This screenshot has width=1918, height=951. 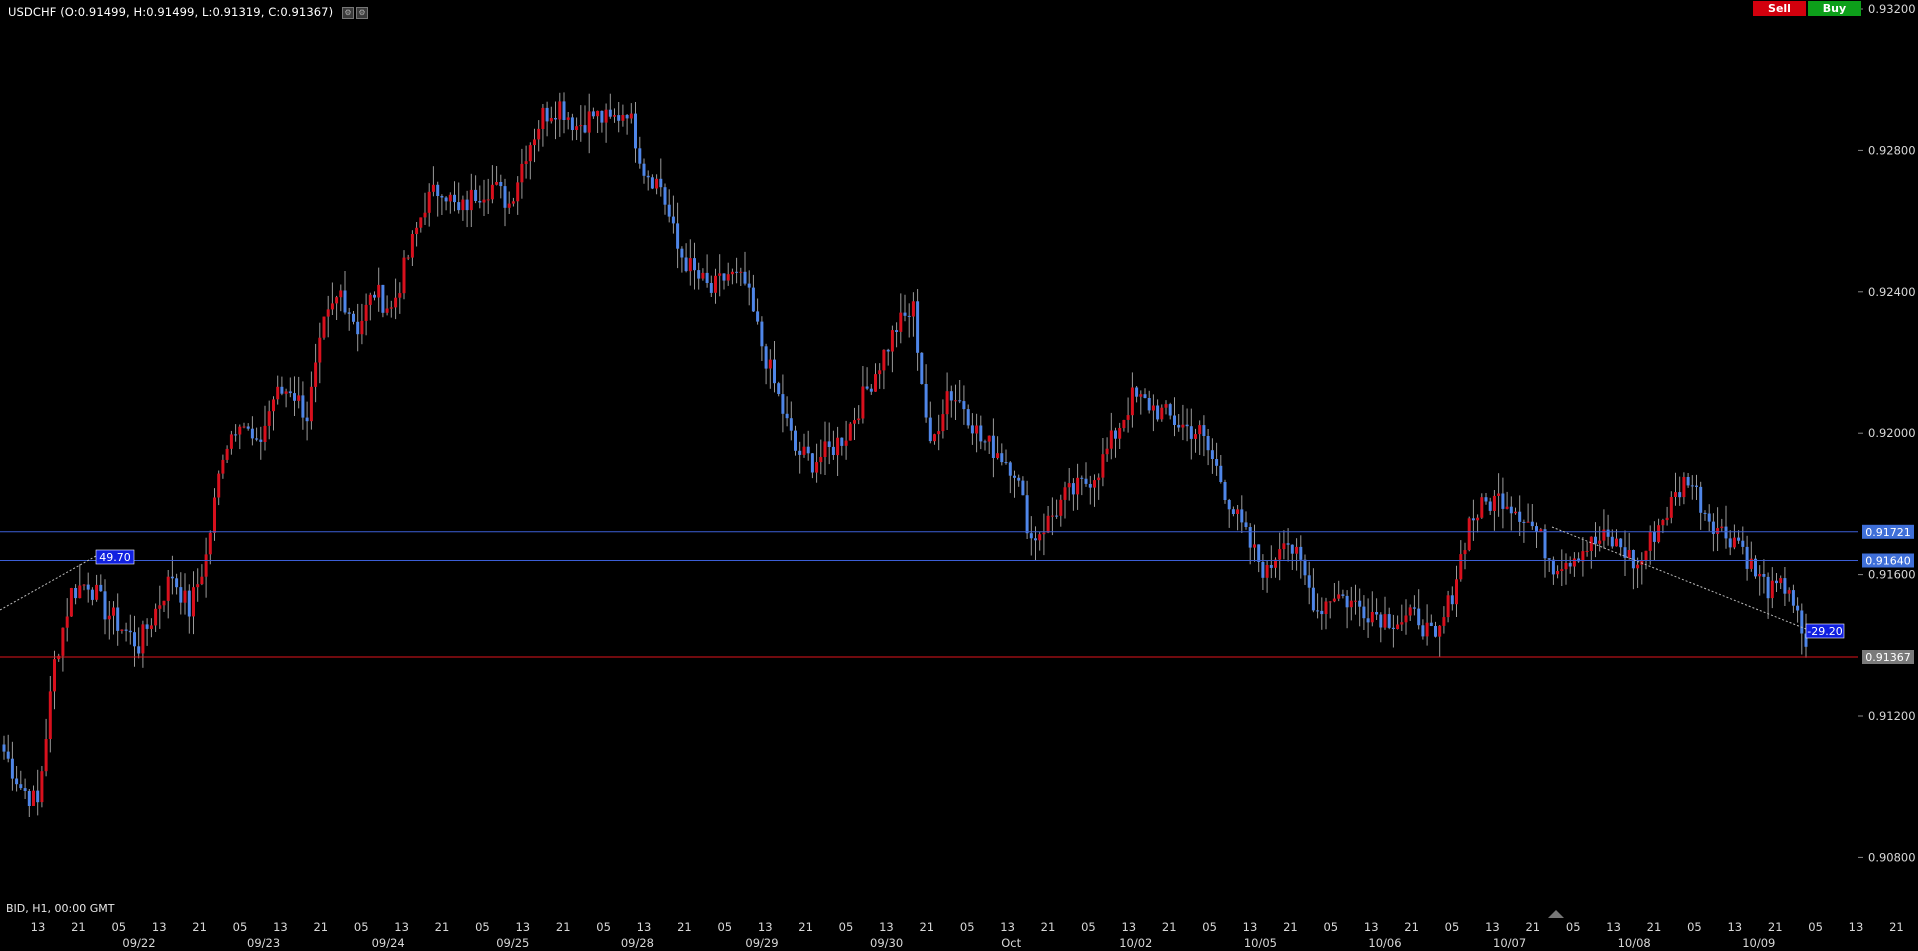 I want to click on settings-icon: ⚙, so click(x=348, y=13).